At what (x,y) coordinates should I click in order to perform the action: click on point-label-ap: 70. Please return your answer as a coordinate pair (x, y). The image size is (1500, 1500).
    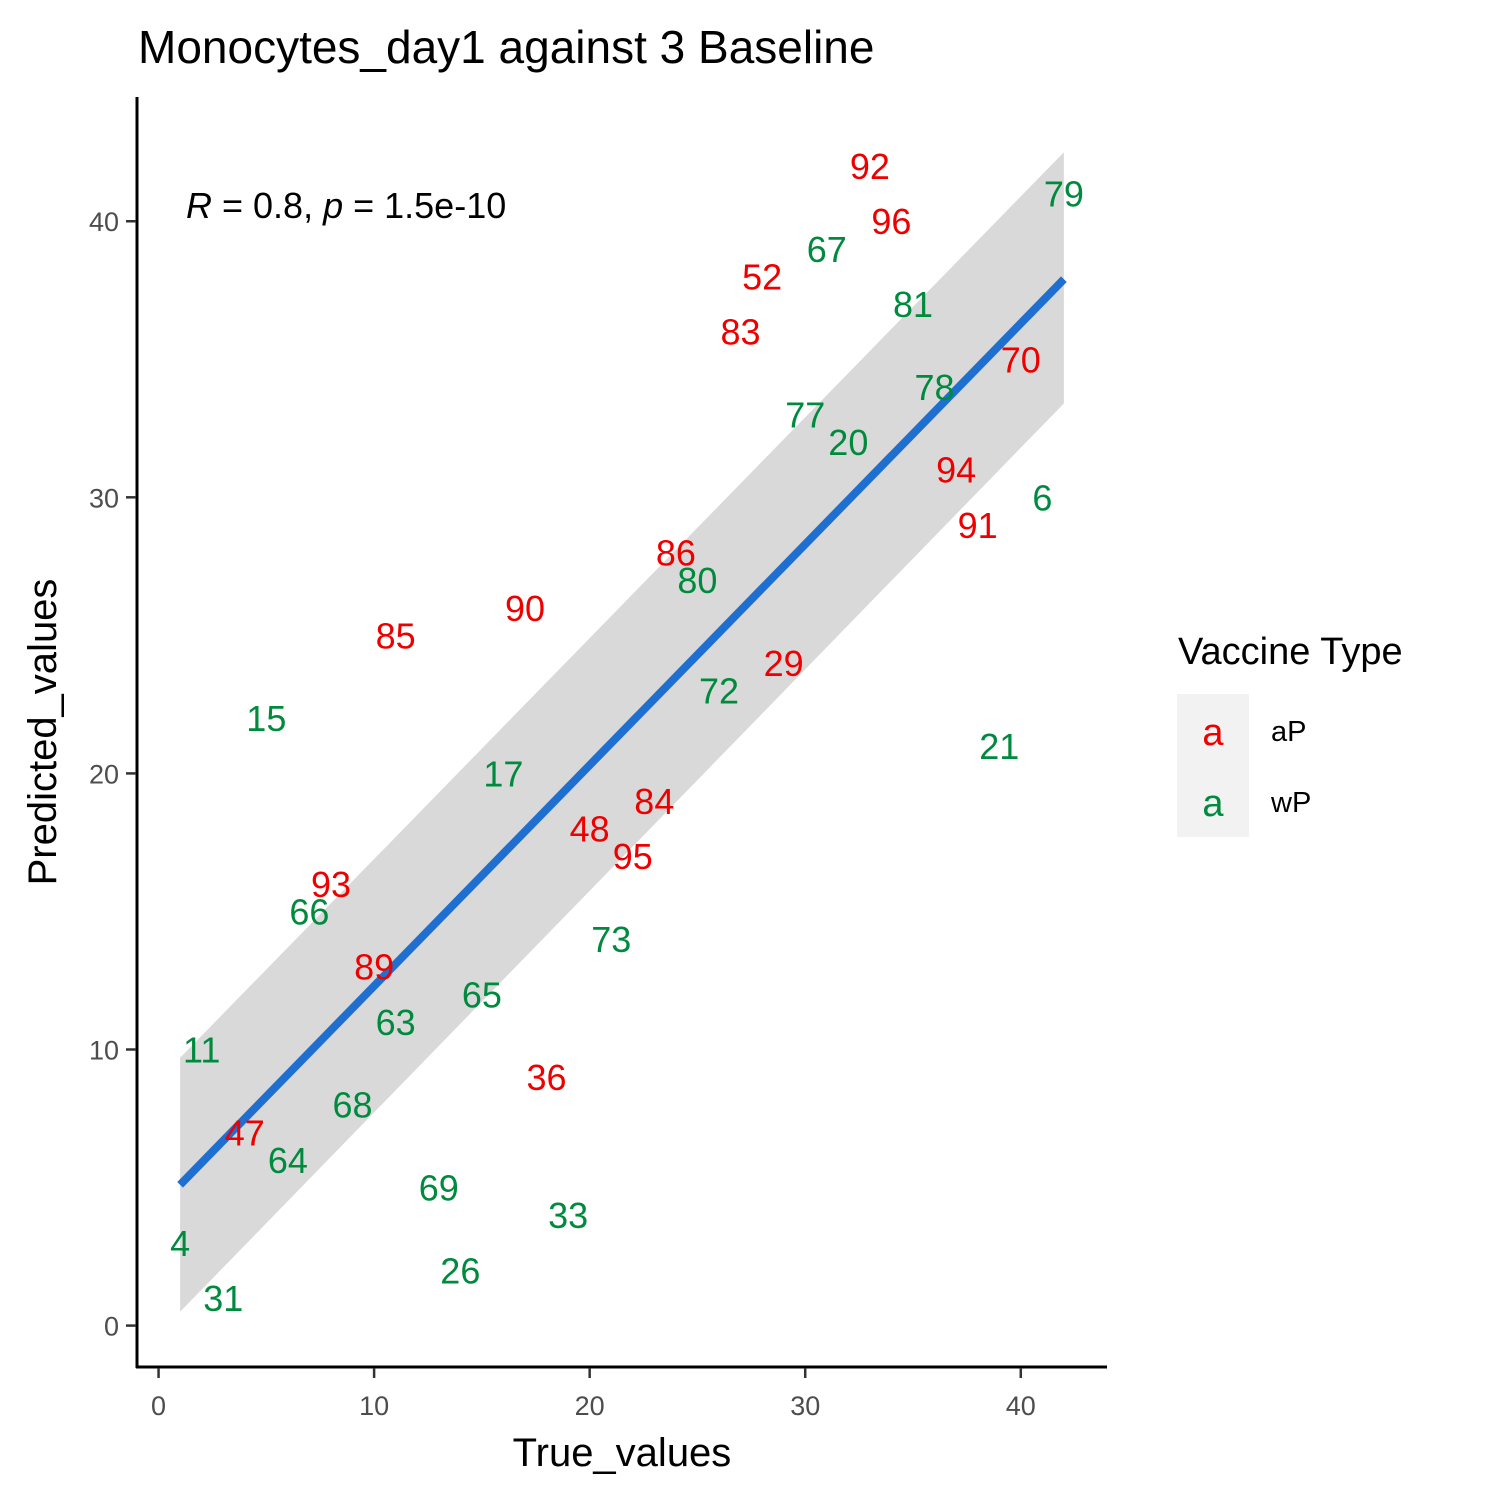
    Looking at the image, I should click on (1021, 359).